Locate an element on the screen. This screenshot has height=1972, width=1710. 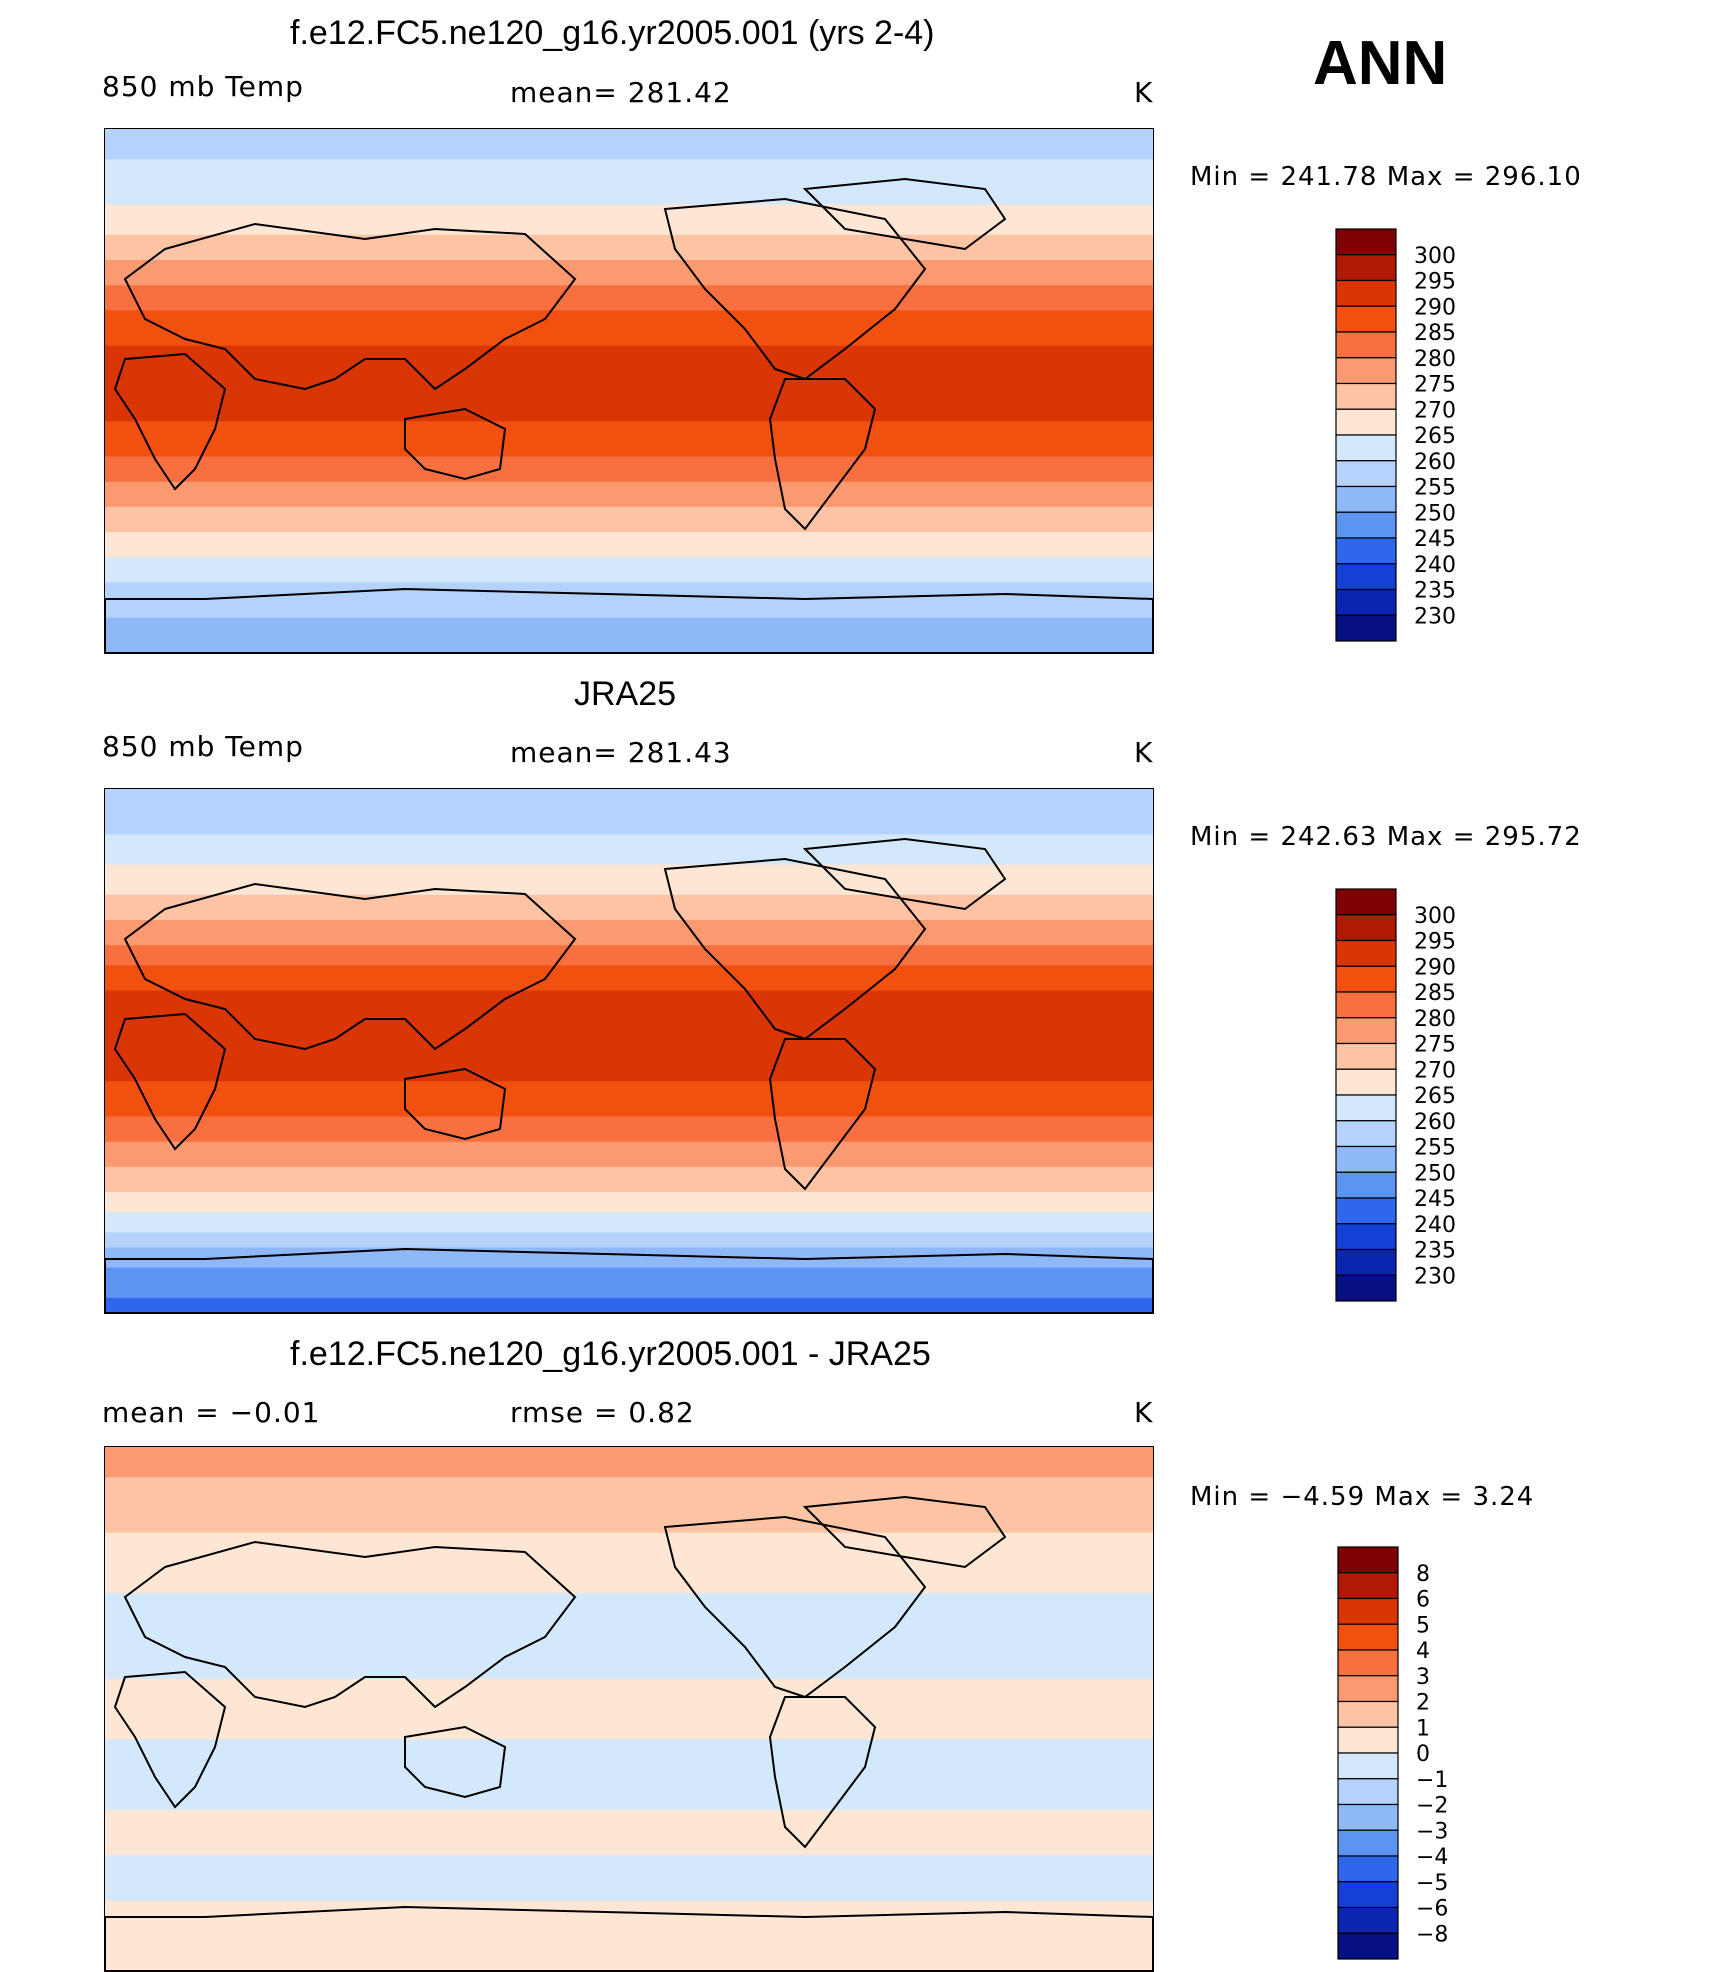
colorbar-tick-label: −8 is located at coordinates (1432, 1934).